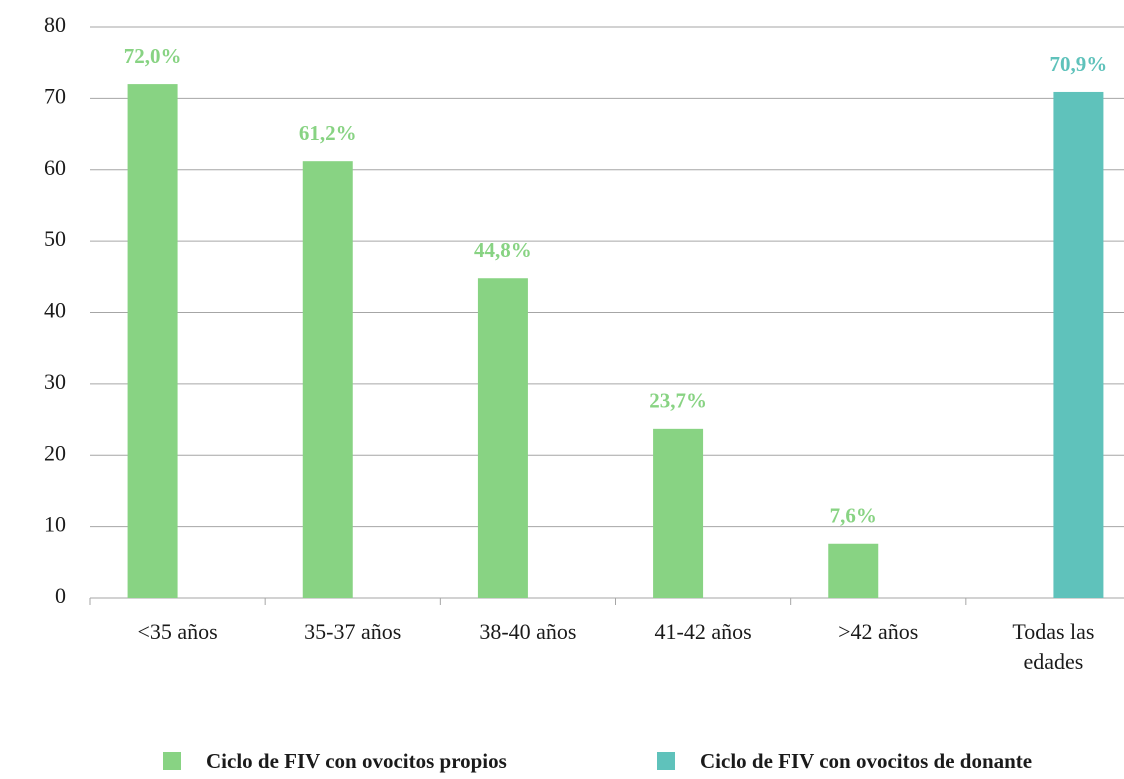  I want to click on y-tick-label: 20, so click(55, 452).